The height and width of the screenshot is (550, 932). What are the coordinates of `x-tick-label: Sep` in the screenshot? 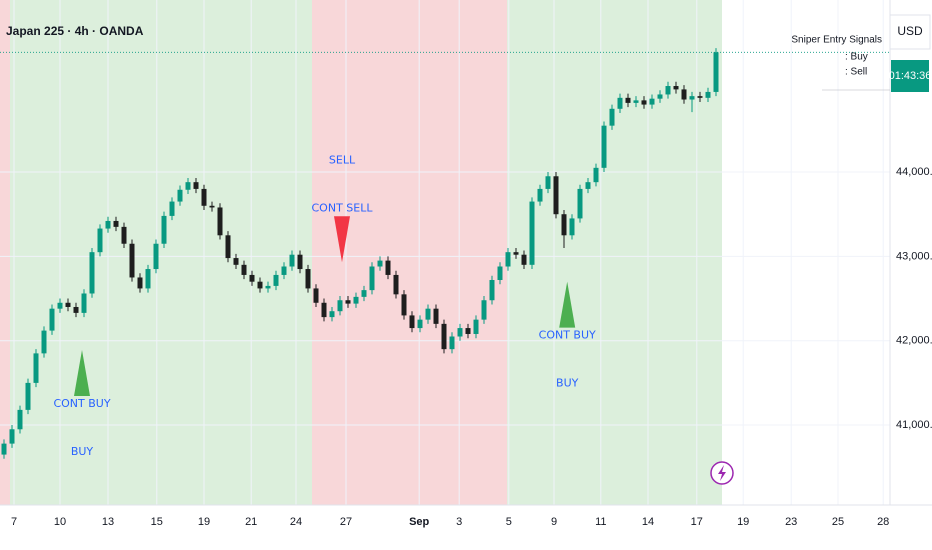 It's located at (419, 522).